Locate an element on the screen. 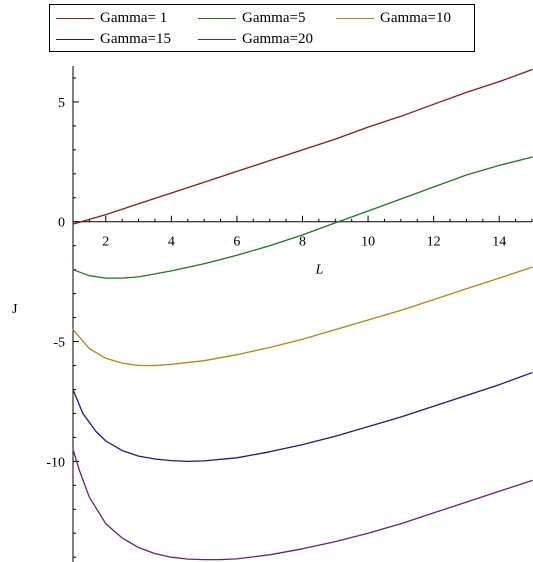  x-tick-label: 4 is located at coordinates (171, 242).